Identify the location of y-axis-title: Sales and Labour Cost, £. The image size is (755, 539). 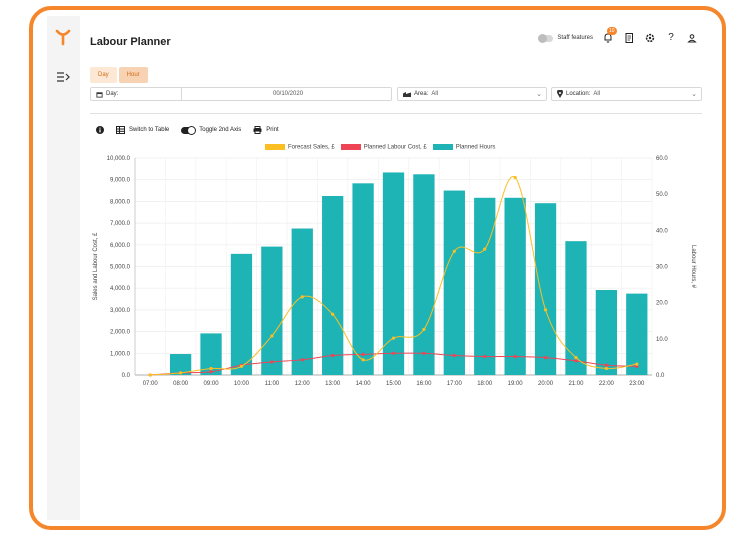
(96, 266).